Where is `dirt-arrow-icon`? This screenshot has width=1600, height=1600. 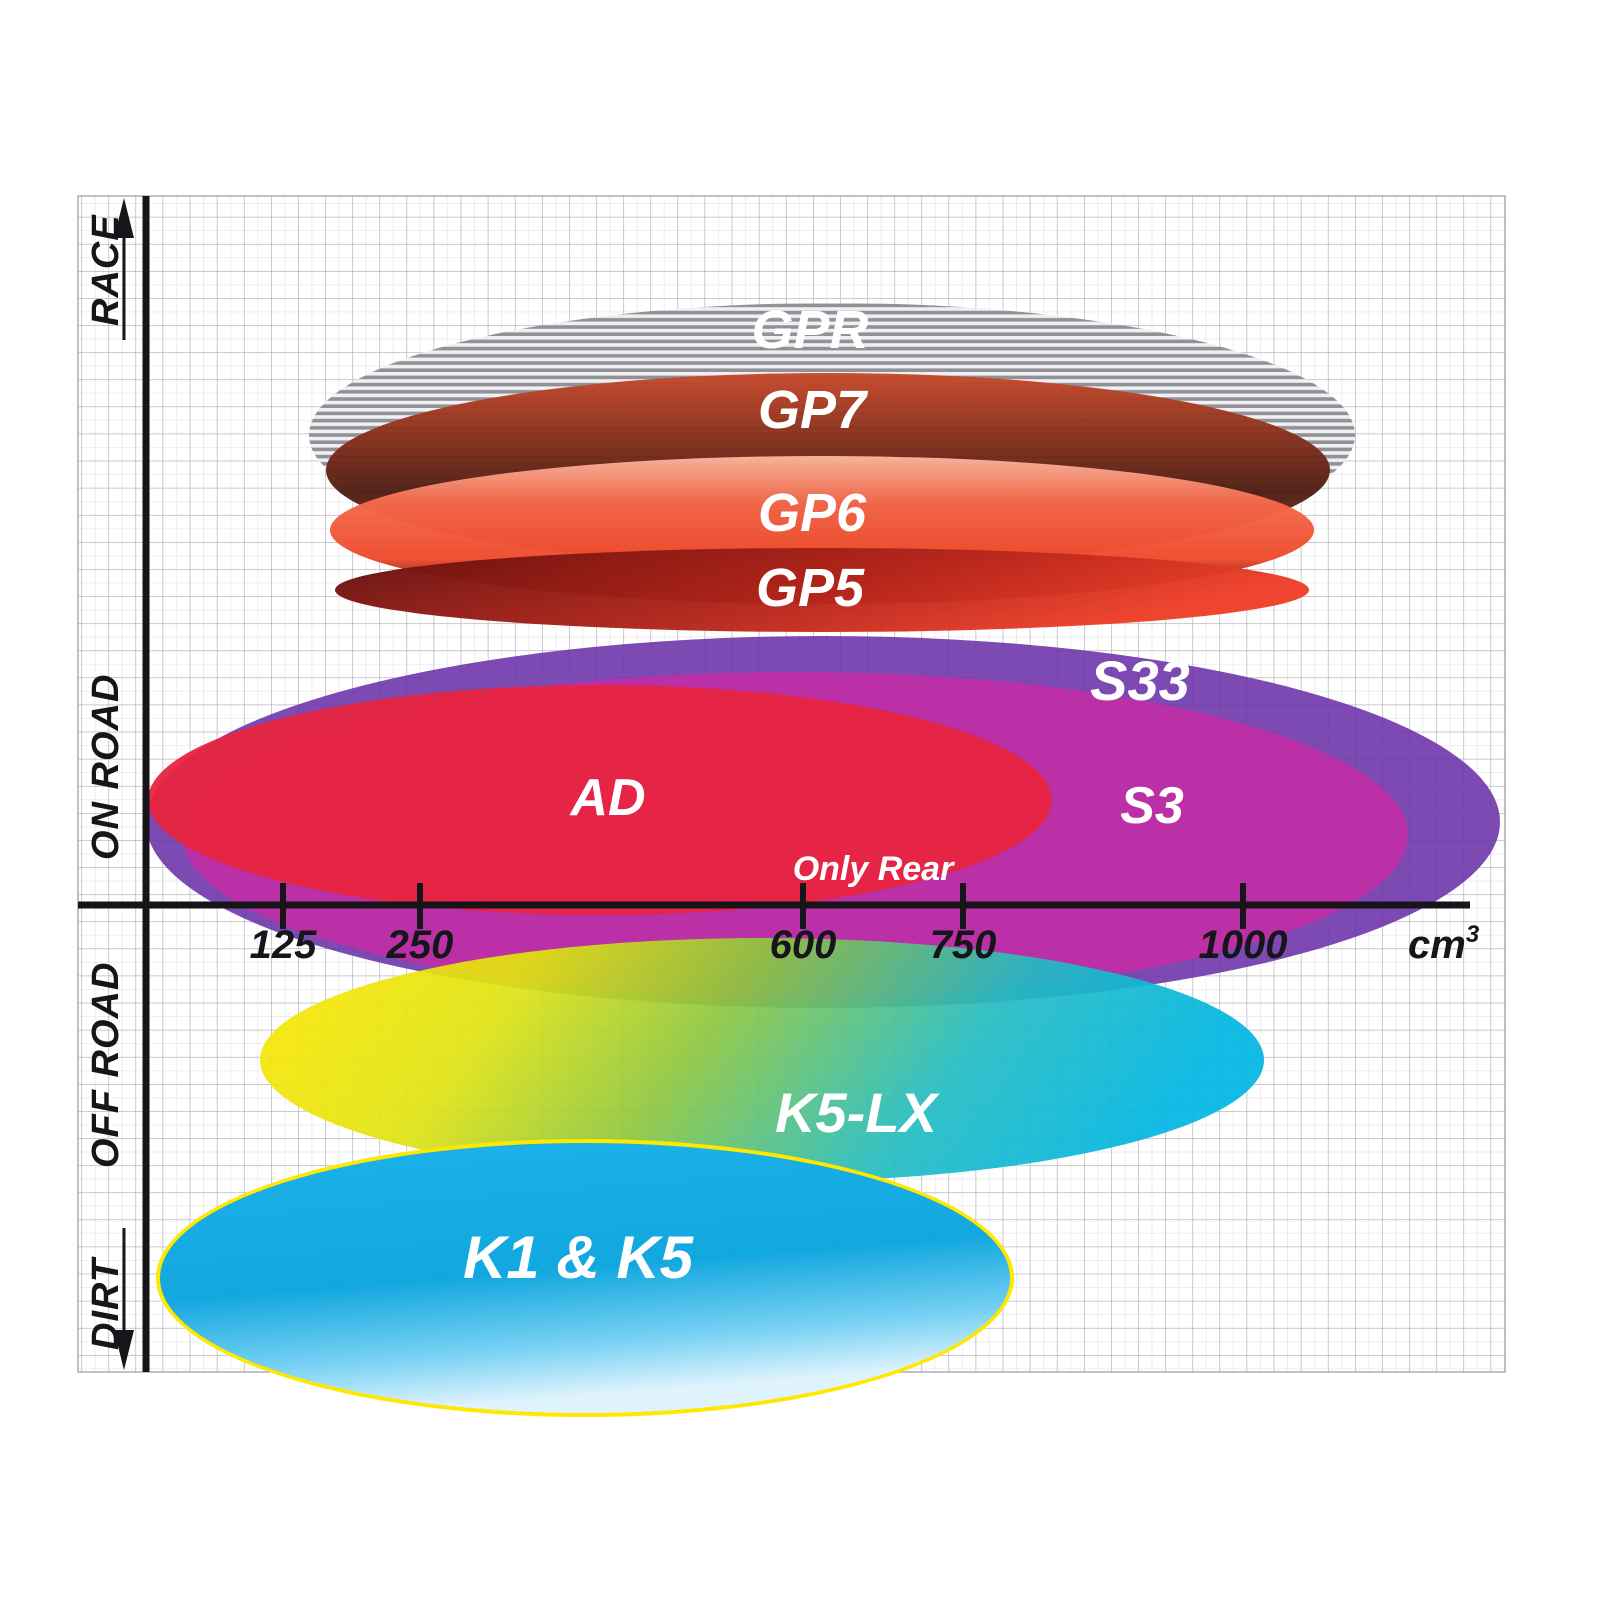 dirt-arrow-icon is located at coordinates (124, 1299).